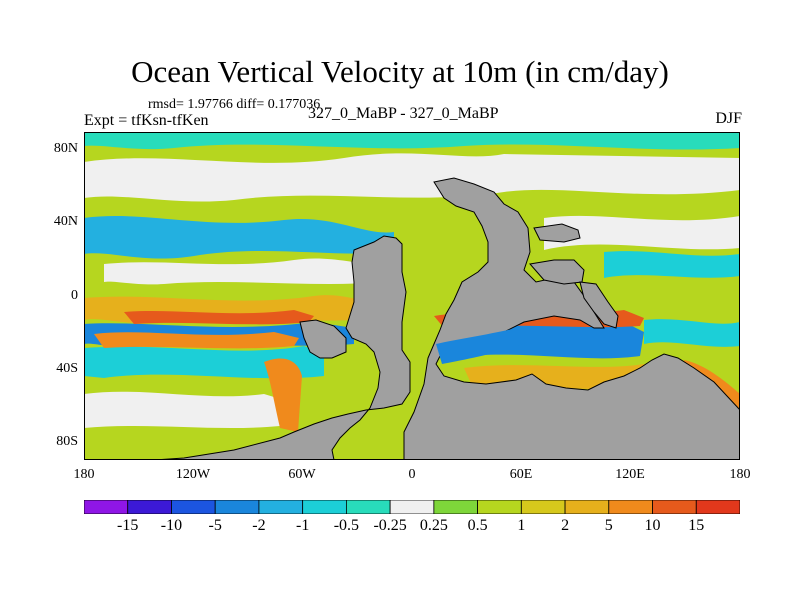  What do you see at coordinates (608, 525) in the screenshot?
I see `colorbar-label: 5` at bounding box center [608, 525].